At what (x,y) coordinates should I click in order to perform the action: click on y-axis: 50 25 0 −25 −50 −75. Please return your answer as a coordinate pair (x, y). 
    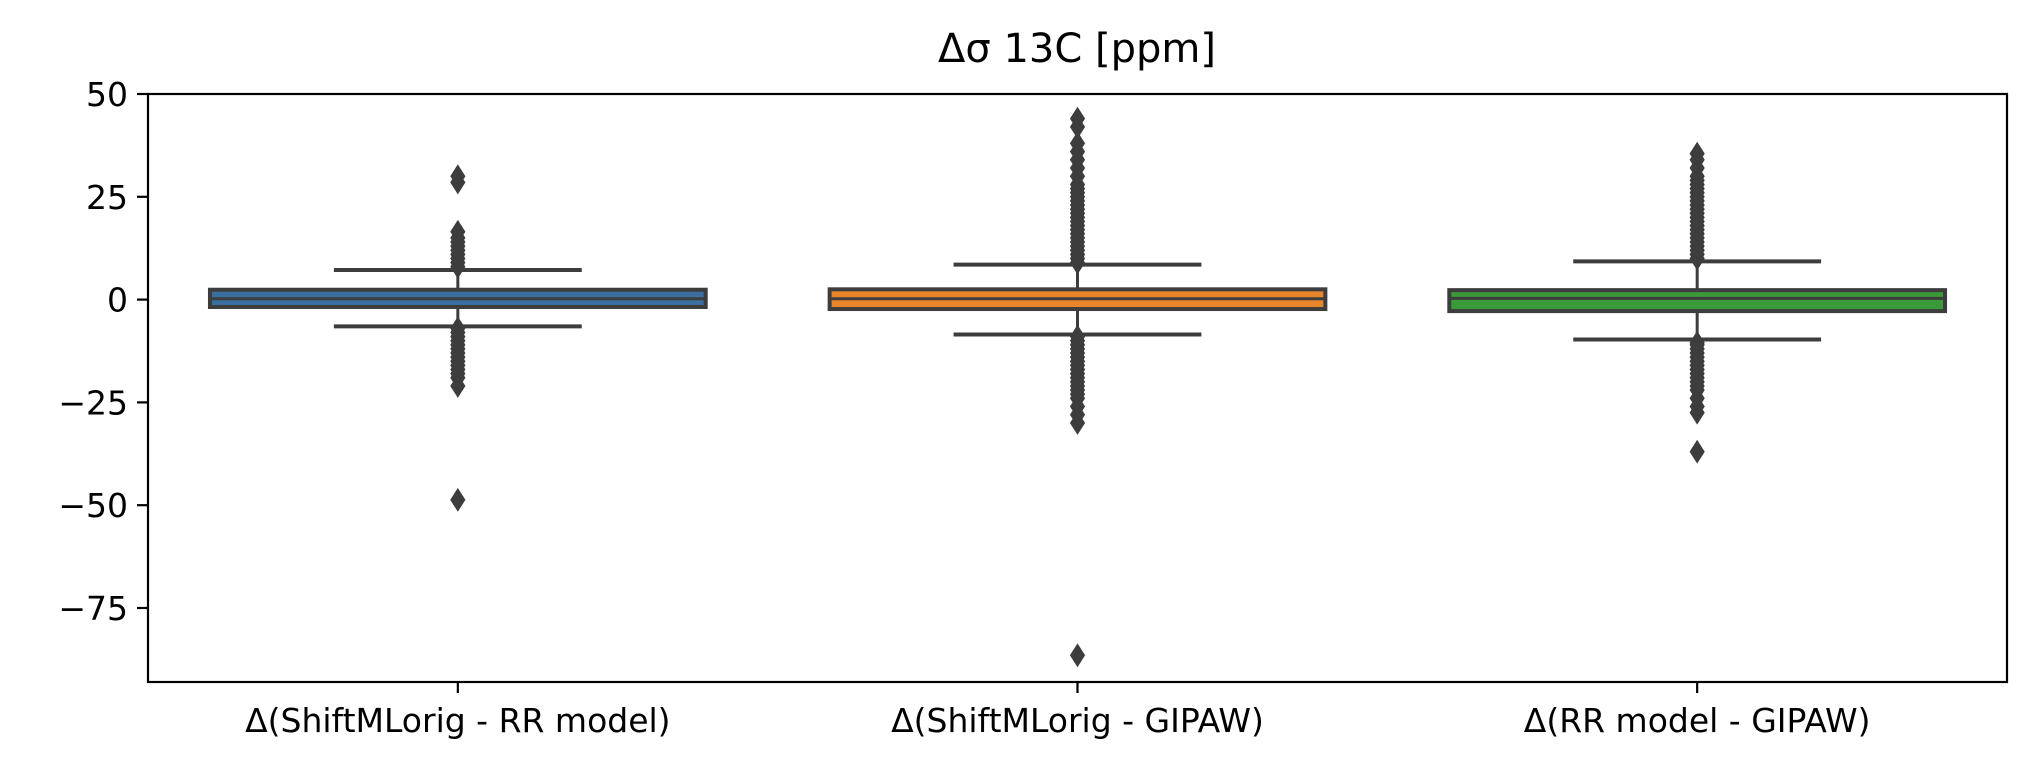
    Looking at the image, I should click on (103, 351).